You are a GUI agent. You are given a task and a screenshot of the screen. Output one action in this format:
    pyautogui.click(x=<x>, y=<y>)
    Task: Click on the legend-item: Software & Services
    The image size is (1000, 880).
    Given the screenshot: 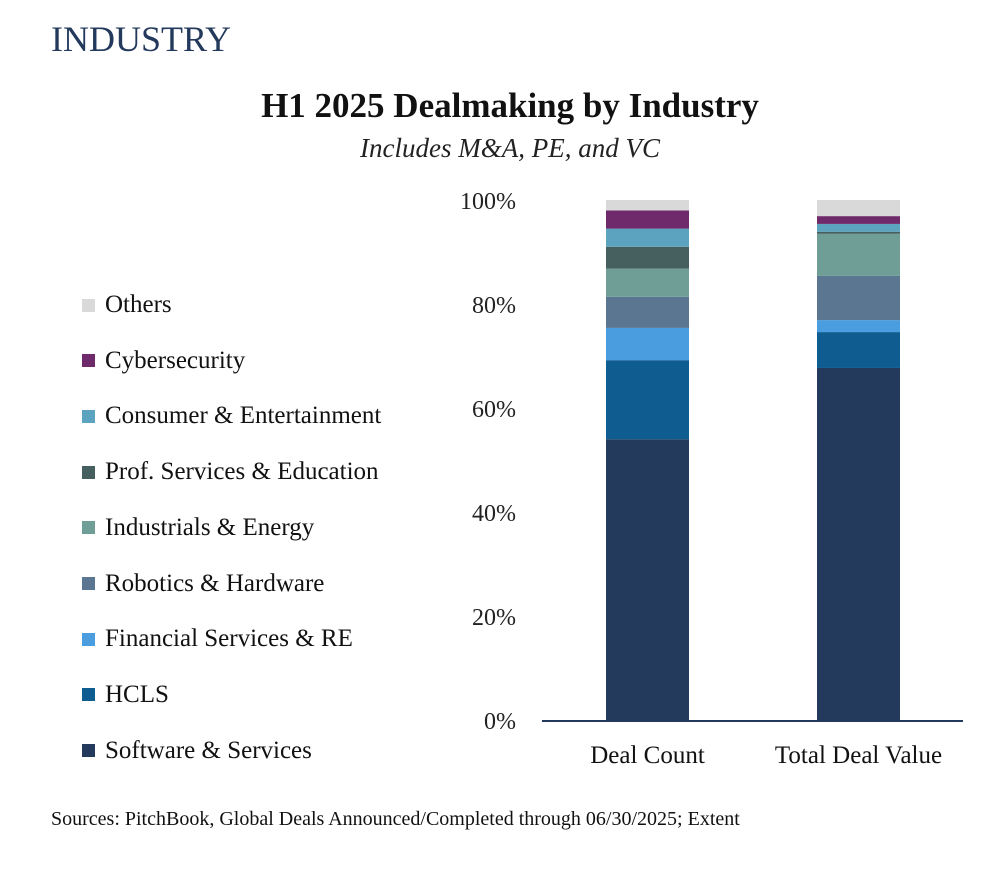 What is the action you would take?
    pyautogui.click(x=197, y=751)
    